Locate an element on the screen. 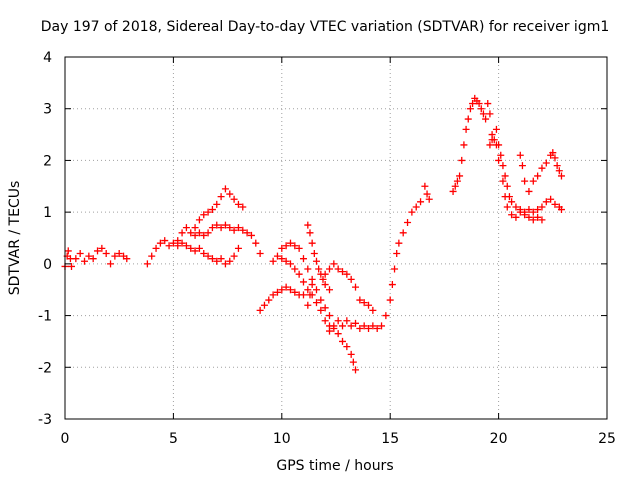 The width and height of the screenshot is (640, 480). y-tick-labels: -3 -2 -1 0 1 2 3 4 is located at coordinates (45, 239).